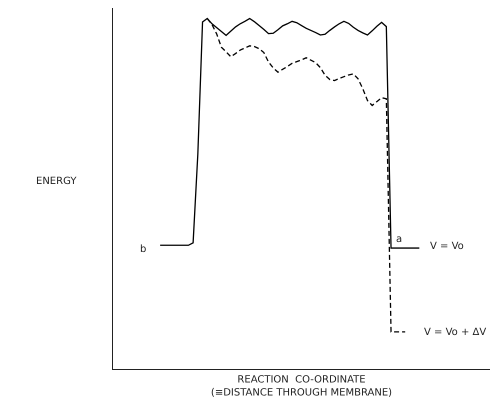 Image resolution: width=502 pixels, height=411 pixels. Describe the element at coordinates (57, 181) in the screenshot. I see `y-axis-title: ENERGY` at that location.